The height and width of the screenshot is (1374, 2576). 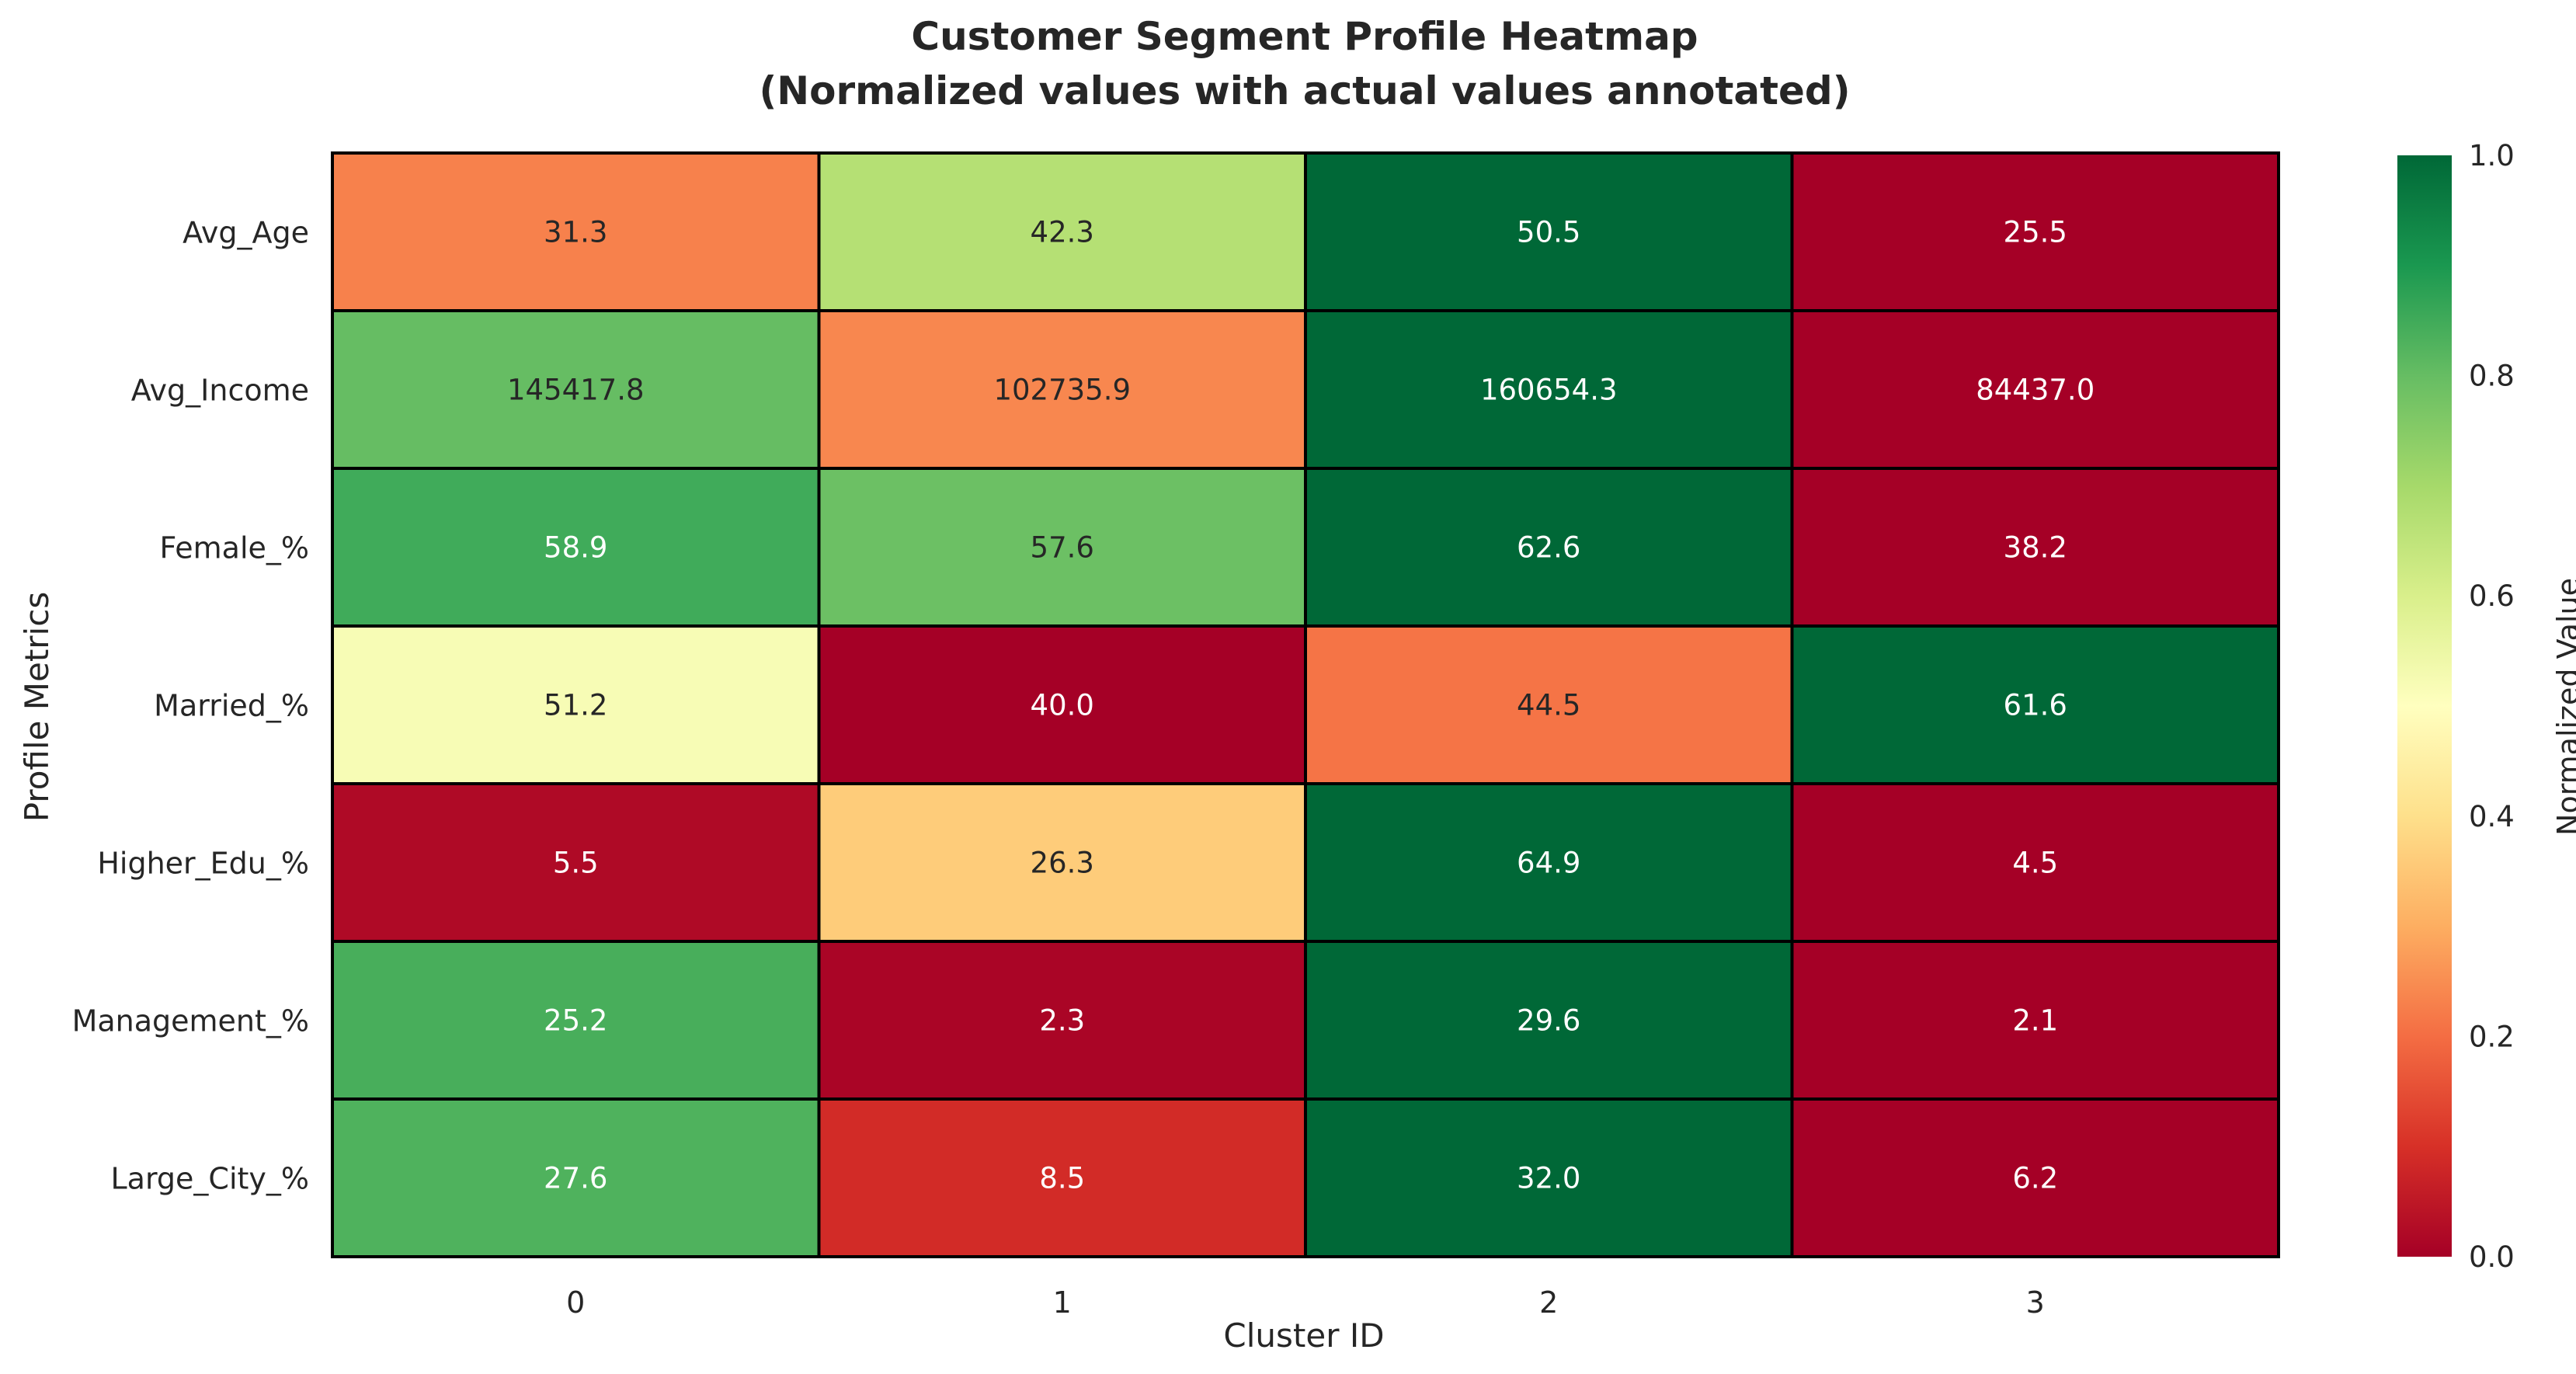 I want to click on x-tick-label: 1, so click(x=1062, y=1303).